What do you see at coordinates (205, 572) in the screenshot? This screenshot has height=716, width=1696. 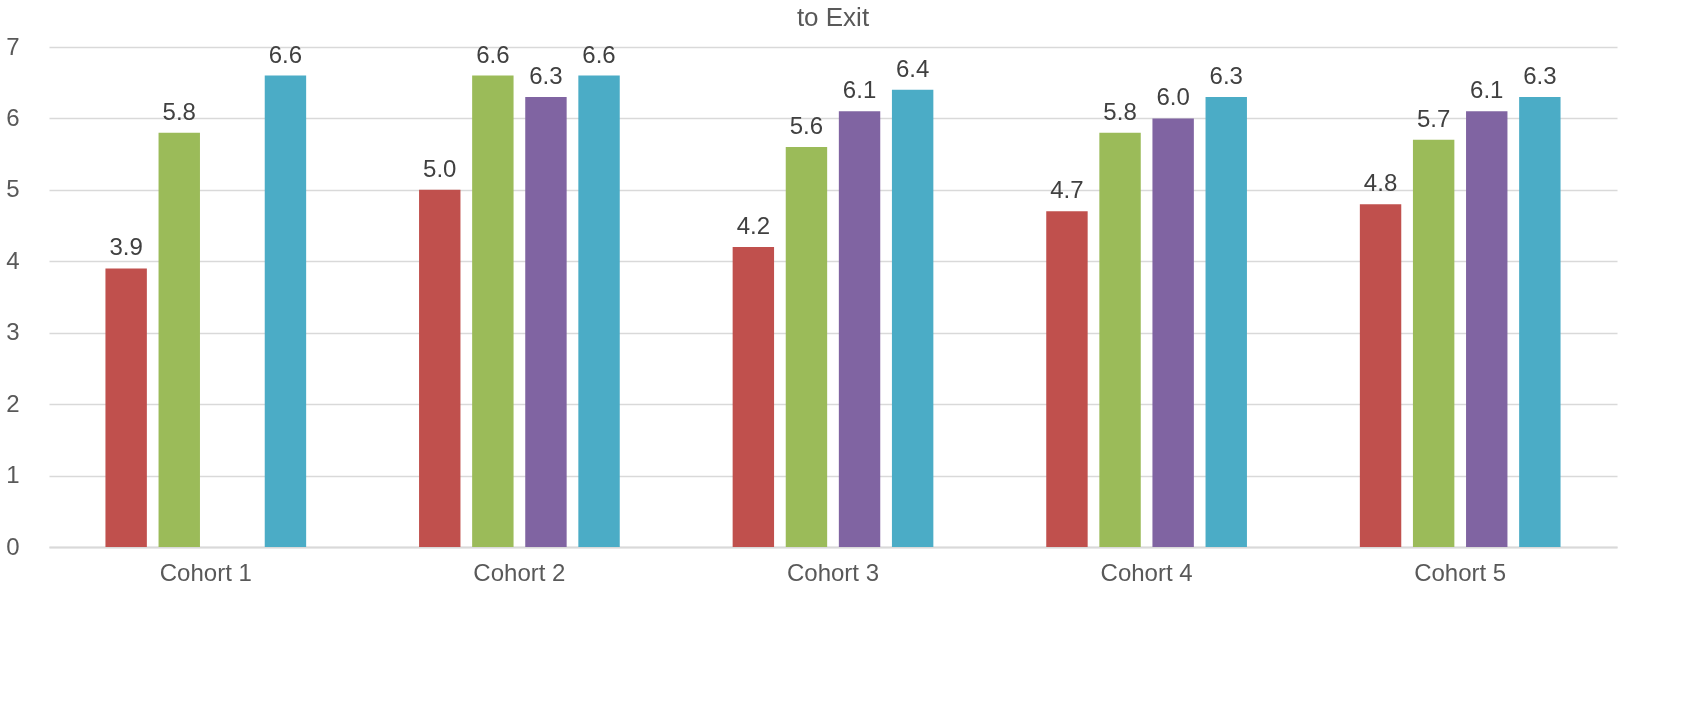 I see `x-tick-label: Cohort 1` at bounding box center [205, 572].